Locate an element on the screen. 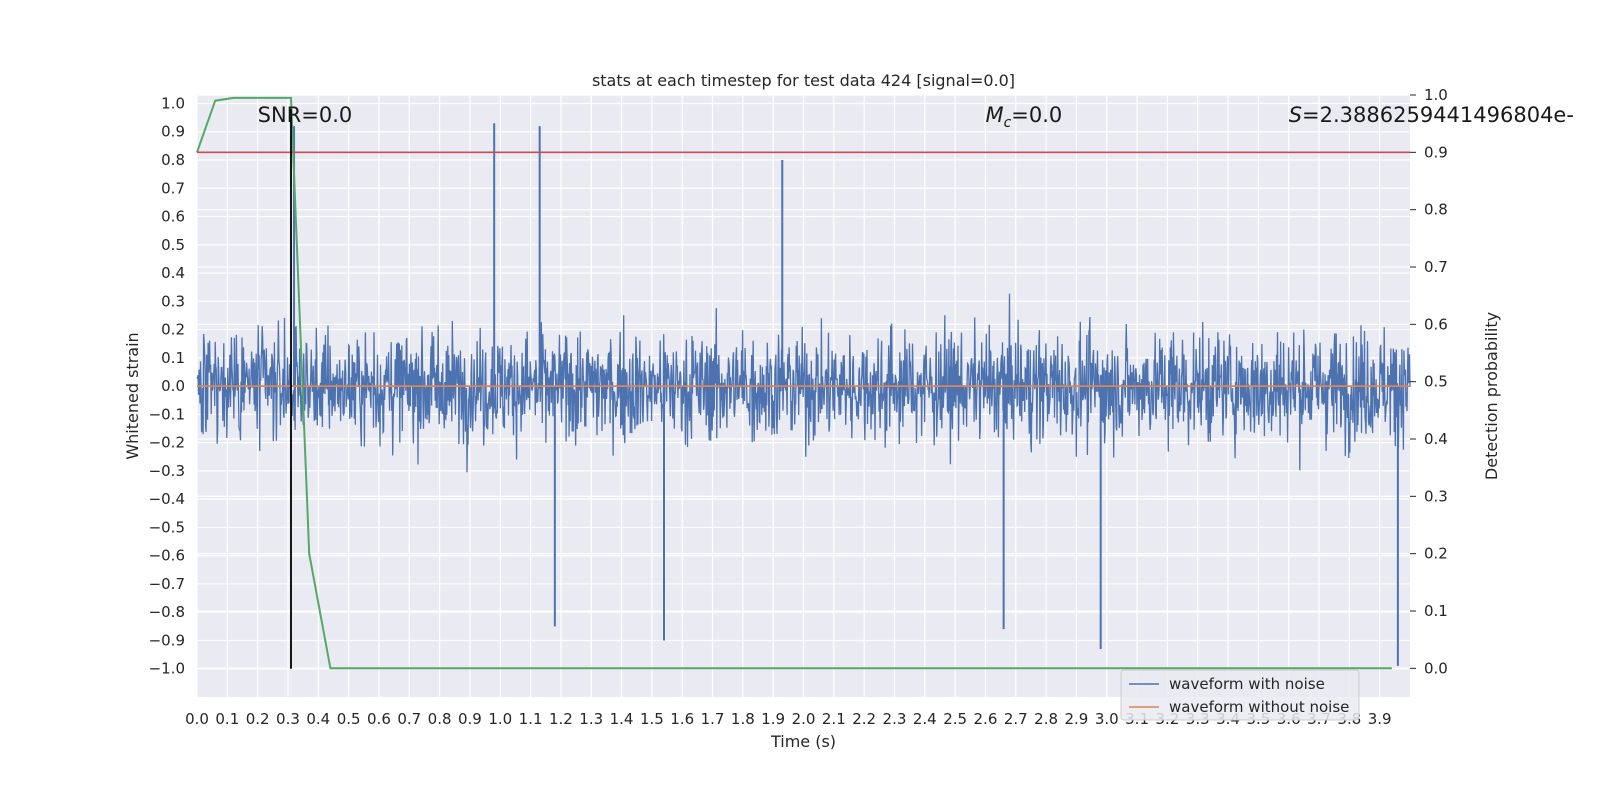  x-tick-label: 3.9 is located at coordinates (1380, 719).